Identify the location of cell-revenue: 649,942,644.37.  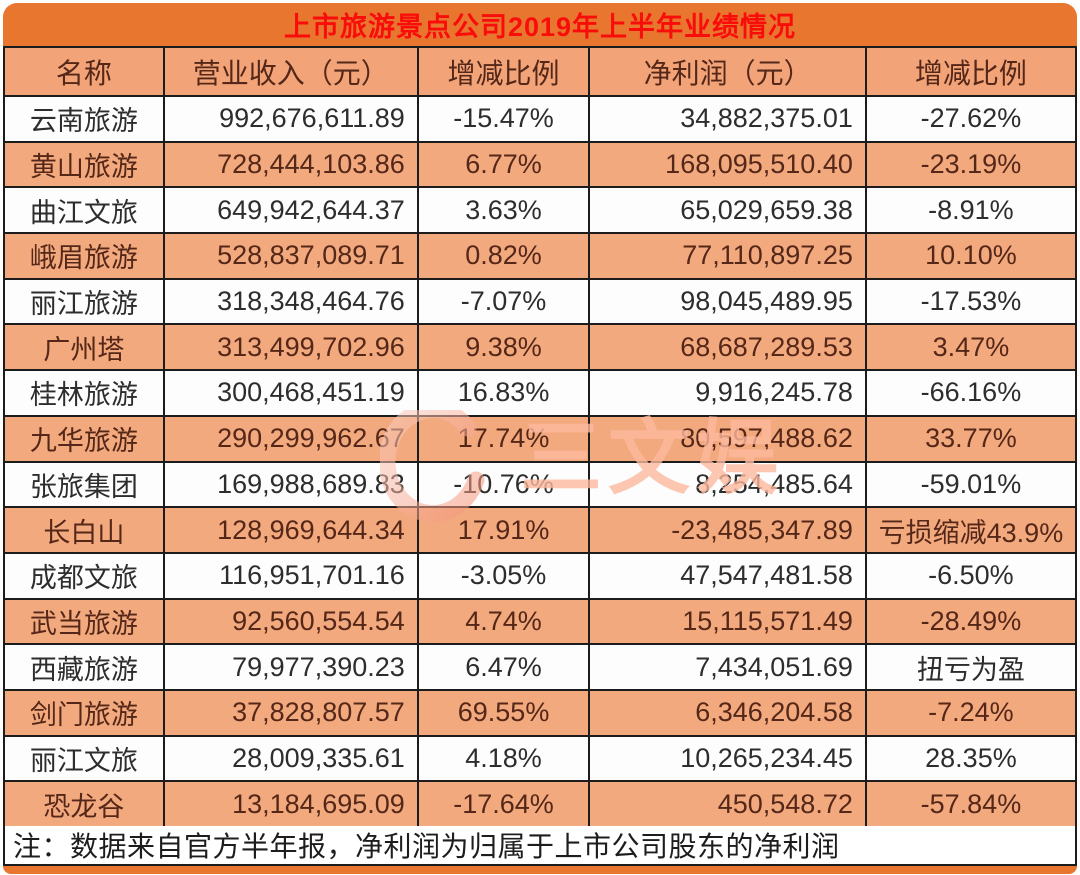
(290, 210).